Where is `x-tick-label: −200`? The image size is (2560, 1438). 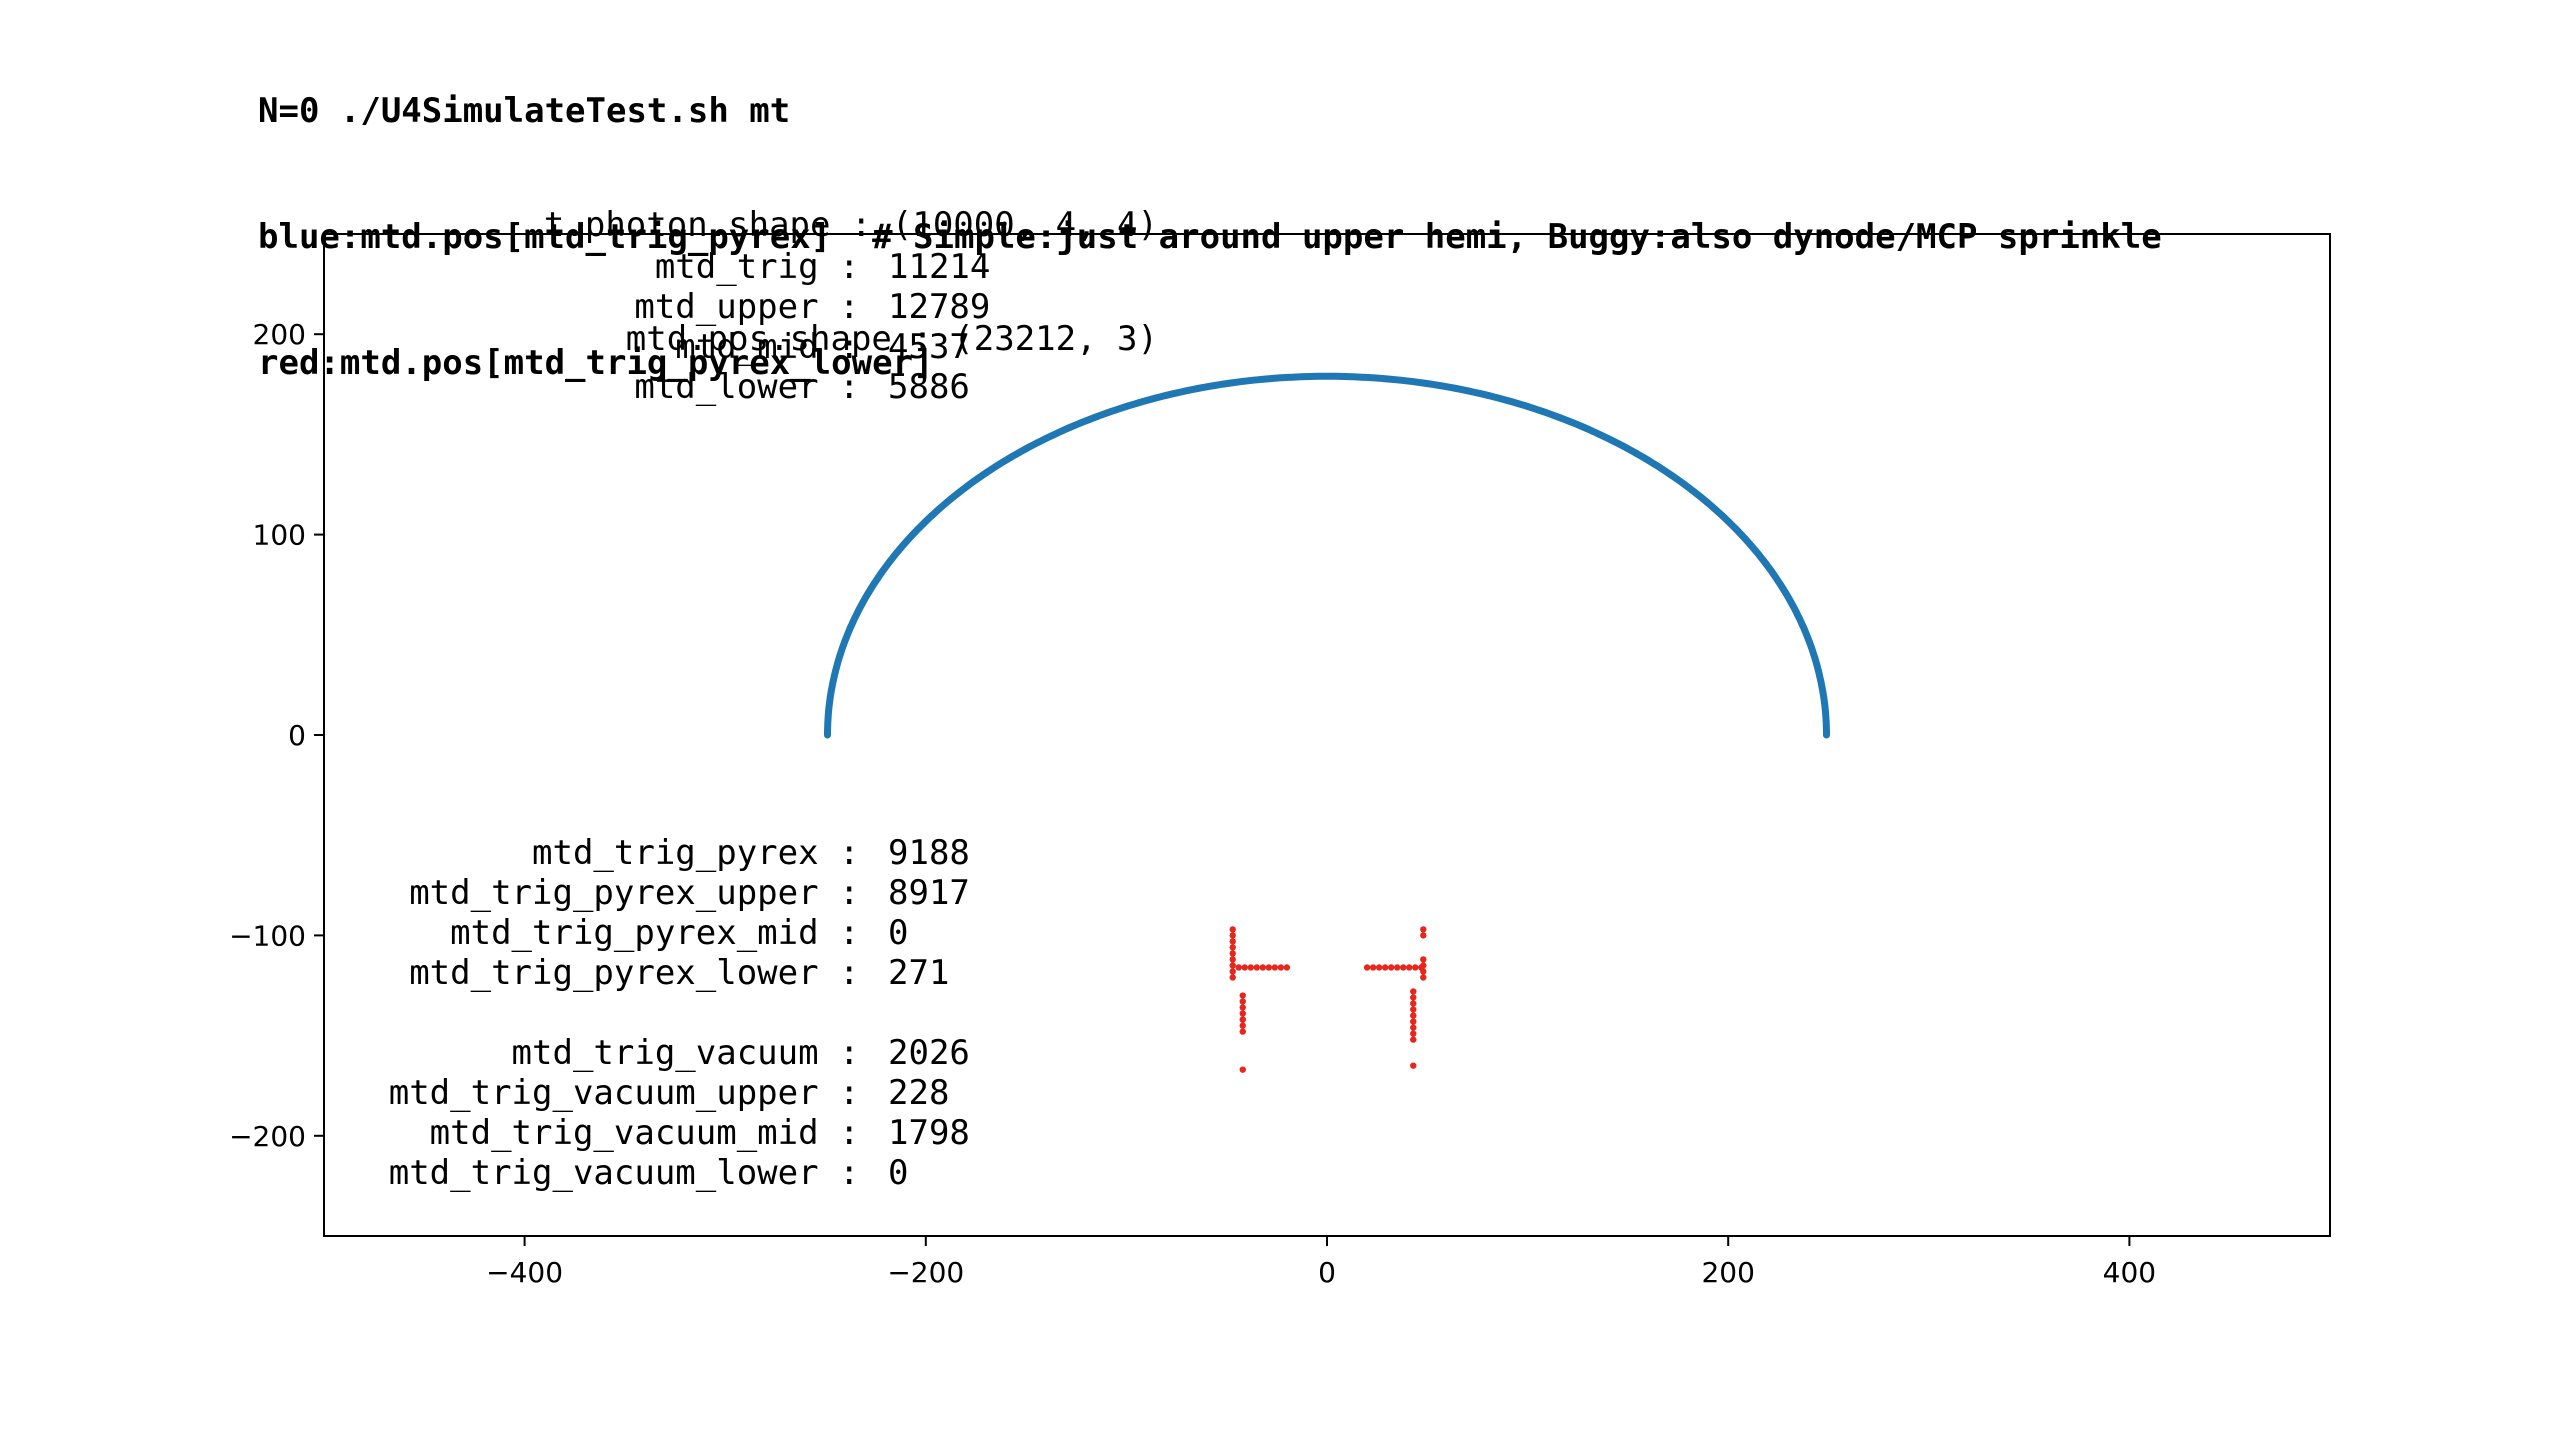
x-tick-label: −200 is located at coordinates (925, 1272).